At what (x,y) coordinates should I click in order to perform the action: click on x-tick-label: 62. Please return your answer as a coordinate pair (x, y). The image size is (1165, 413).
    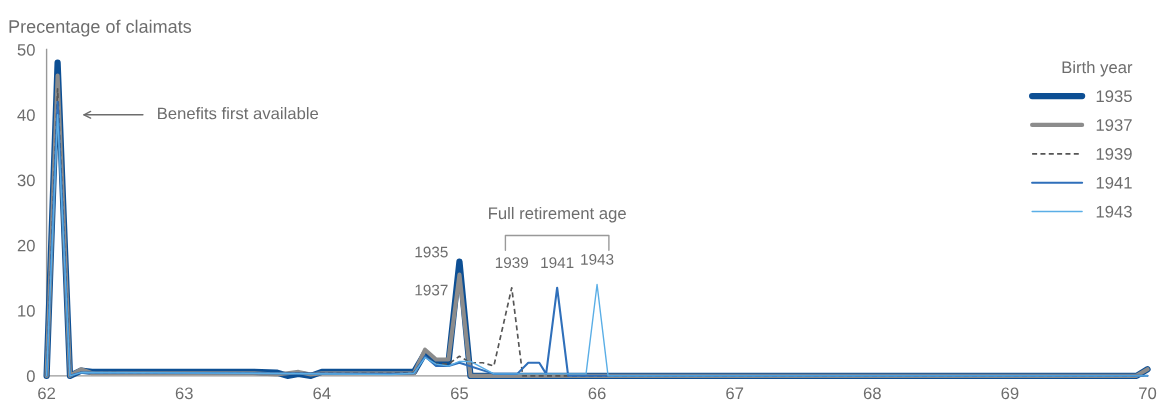
    Looking at the image, I should click on (47, 393).